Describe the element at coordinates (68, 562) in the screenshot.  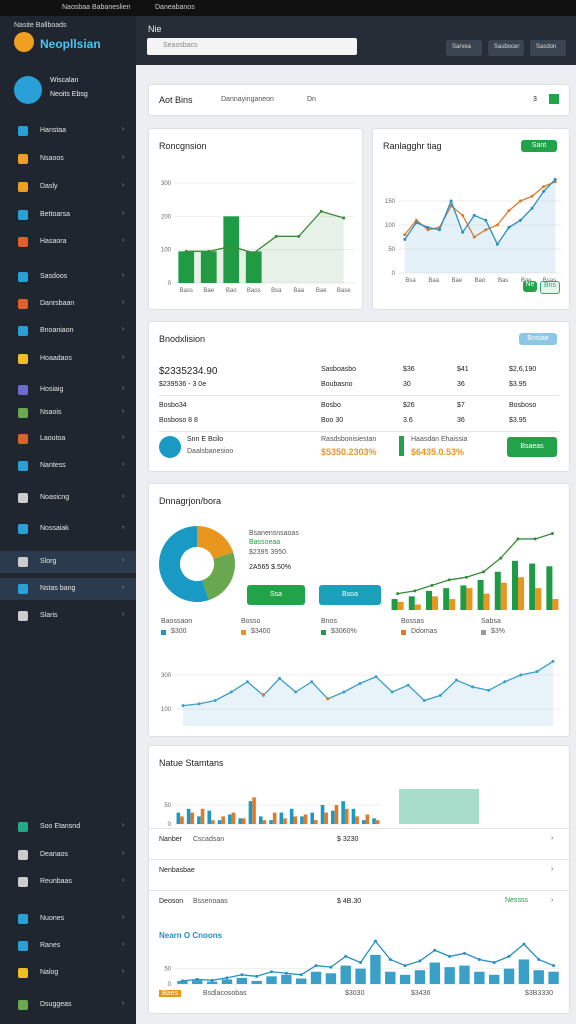
I see `nav-item: Slorg ›` at that location.